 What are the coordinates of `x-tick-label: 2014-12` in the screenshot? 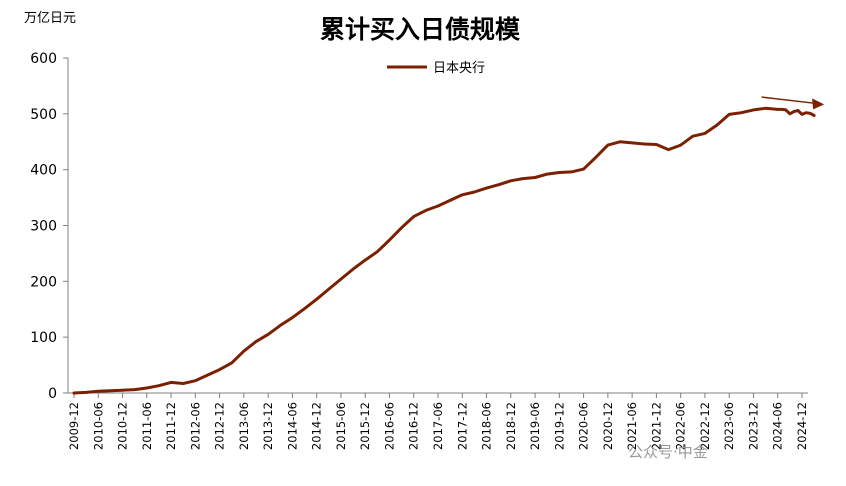 It's located at (317, 426).